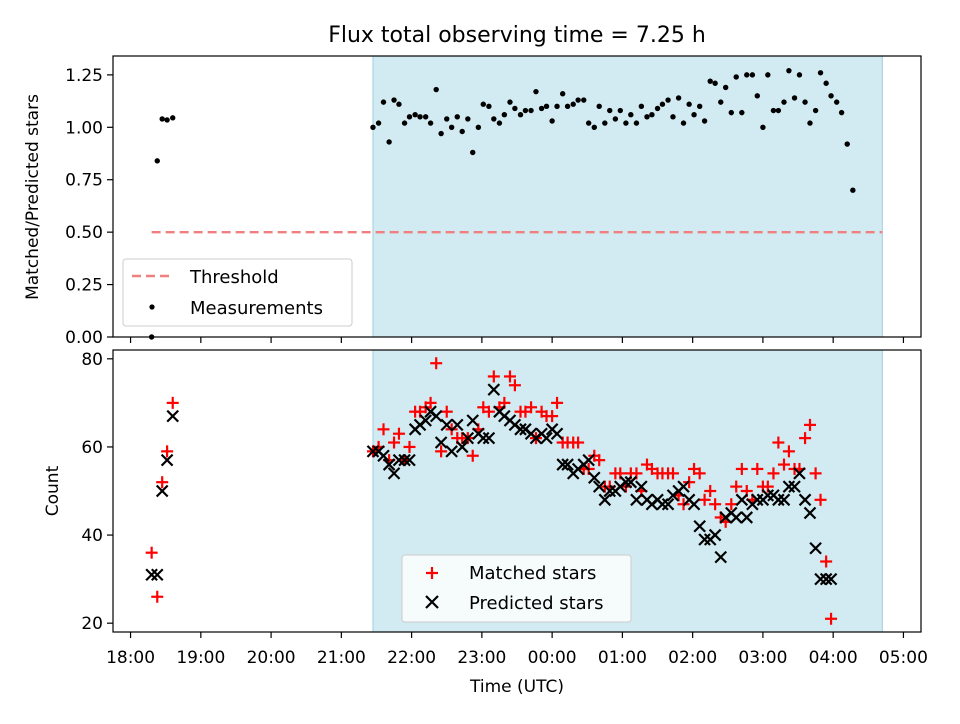 Image resolution: width=960 pixels, height=724 pixels. I want to click on y-tick-label: 0.25, so click(84, 286).